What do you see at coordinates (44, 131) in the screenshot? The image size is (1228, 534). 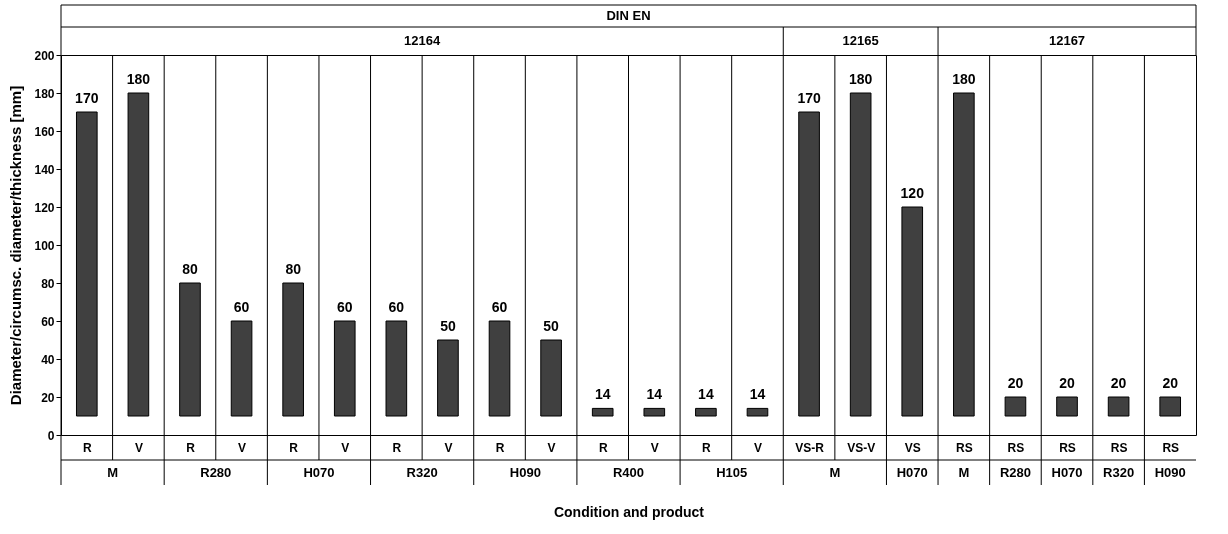 I see `y-tick-label: 160` at bounding box center [44, 131].